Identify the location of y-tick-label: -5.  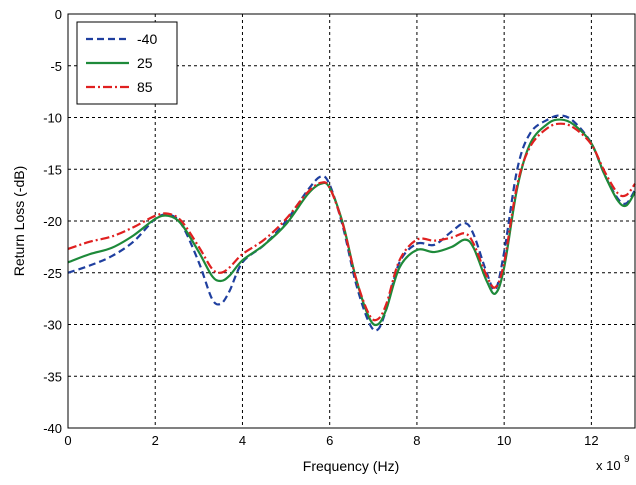
(56, 66).